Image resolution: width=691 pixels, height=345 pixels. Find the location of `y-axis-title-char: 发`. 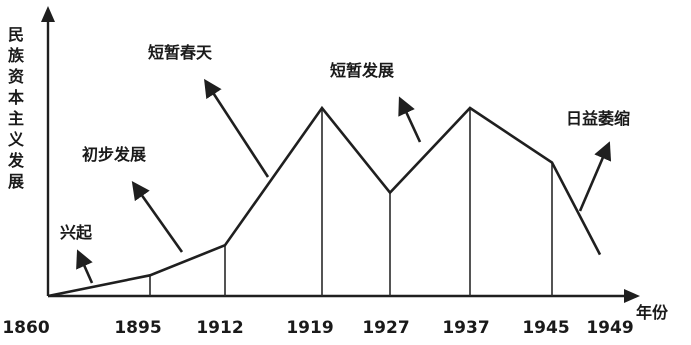

y-axis-title-char: 发 is located at coordinates (16, 160).